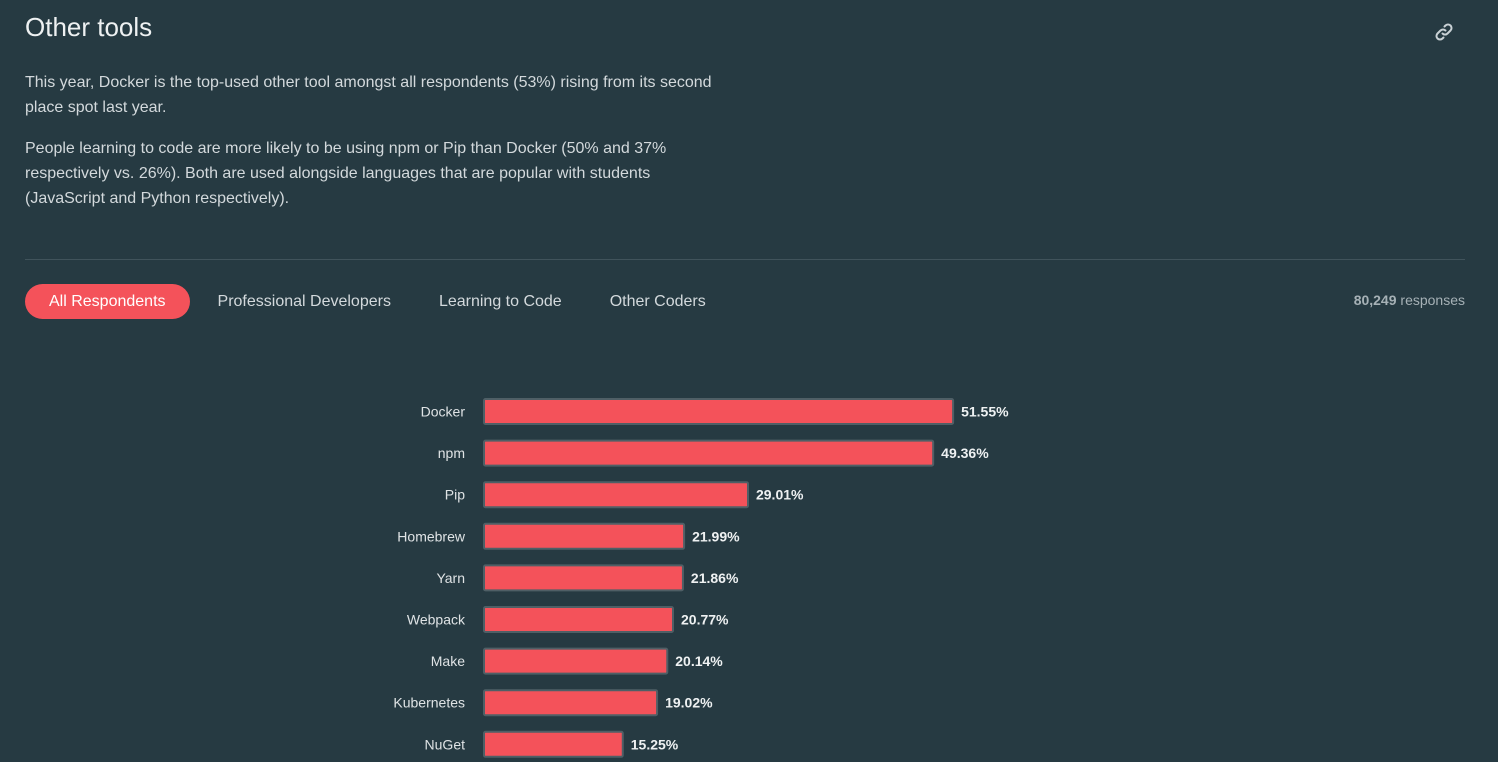 This screenshot has width=1498, height=762. Describe the element at coordinates (500, 301) in the screenshot. I see `tab-learning-to-code: Learning to Code` at that location.